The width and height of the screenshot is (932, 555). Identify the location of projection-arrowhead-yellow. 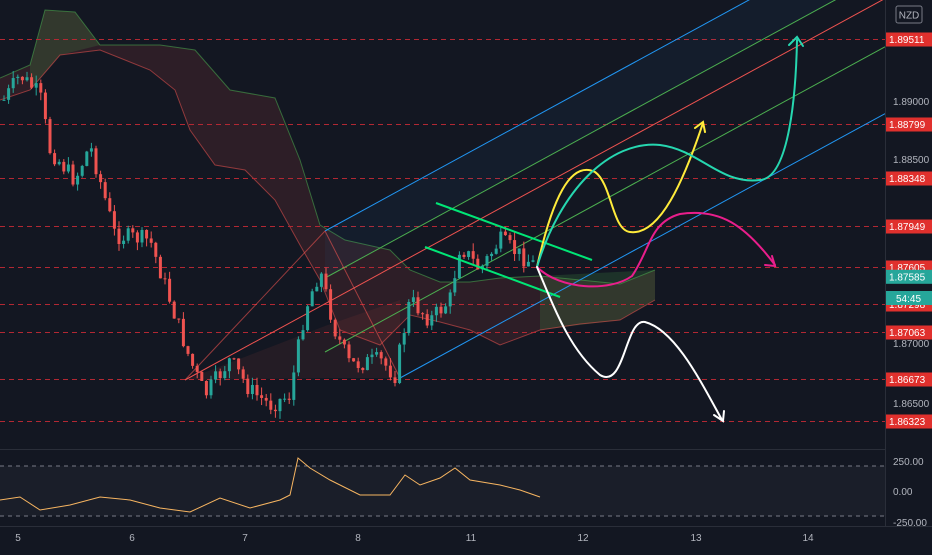
(700, 126).